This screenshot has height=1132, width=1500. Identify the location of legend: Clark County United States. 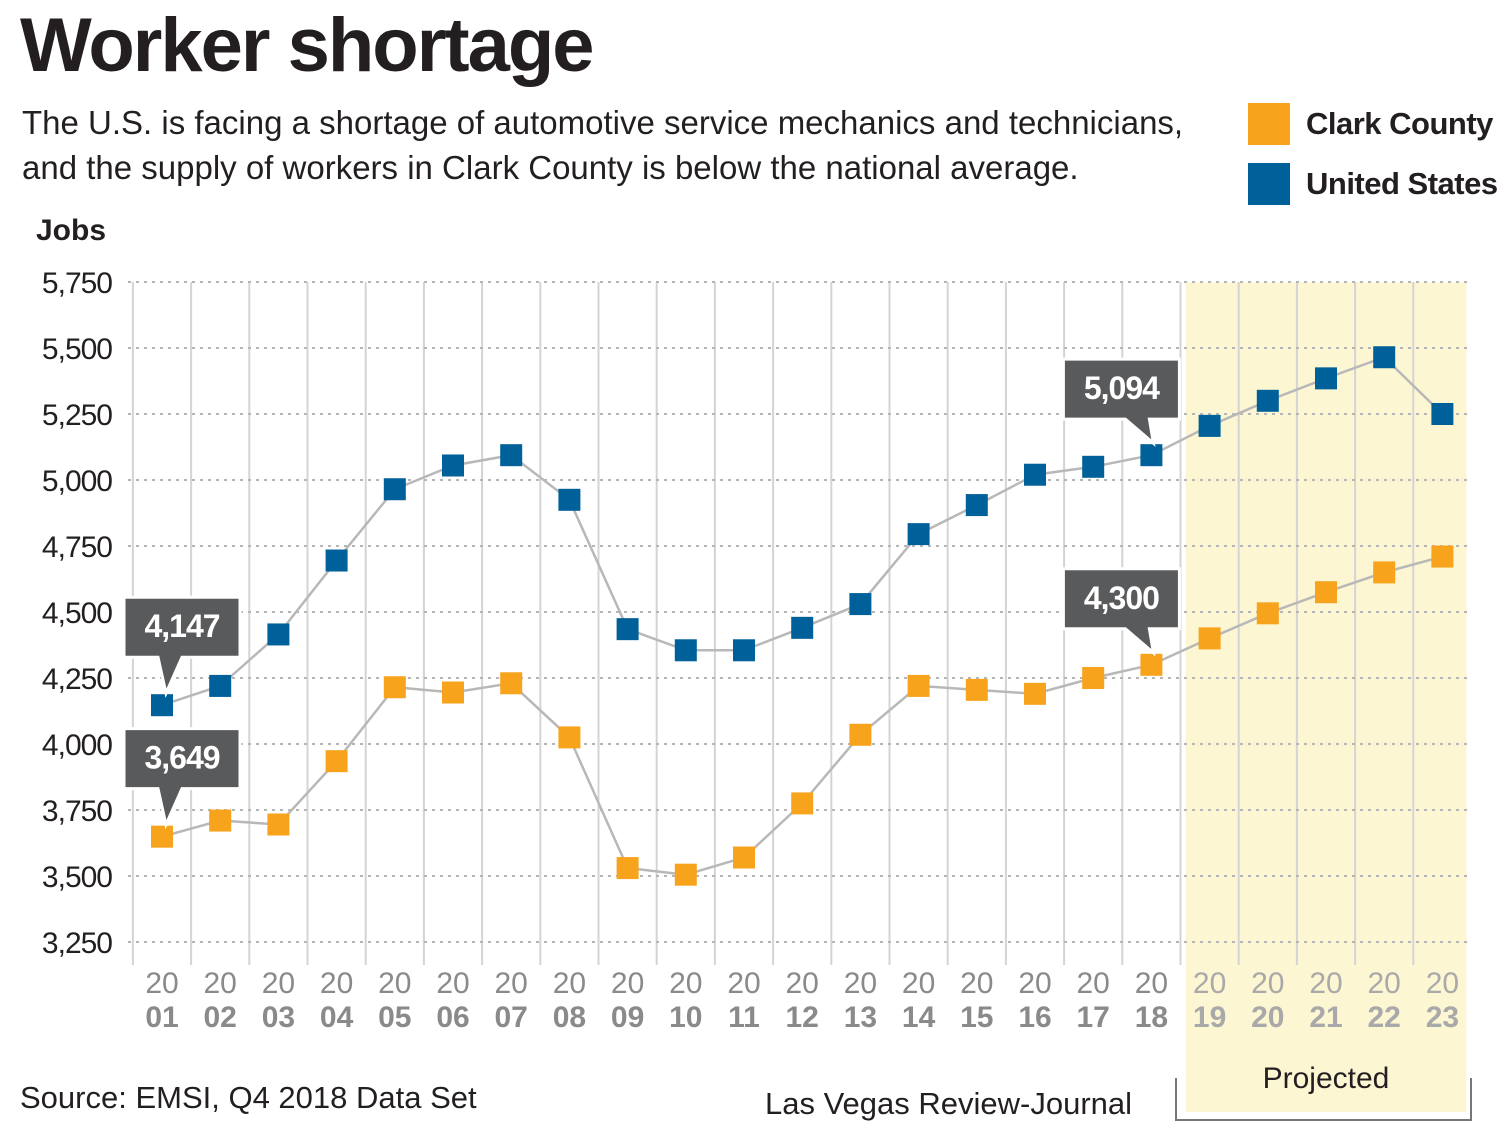
(1373, 160).